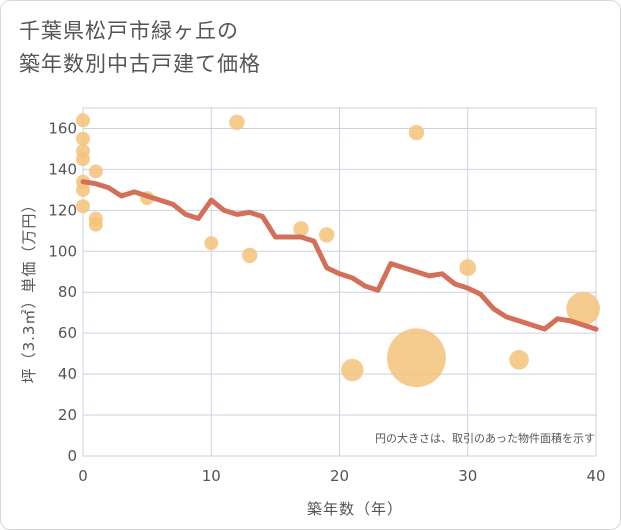 The width and height of the screenshot is (621, 530). Describe the element at coordinates (67, 333) in the screenshot. I see `y-tick-label-3: 60` at that location.